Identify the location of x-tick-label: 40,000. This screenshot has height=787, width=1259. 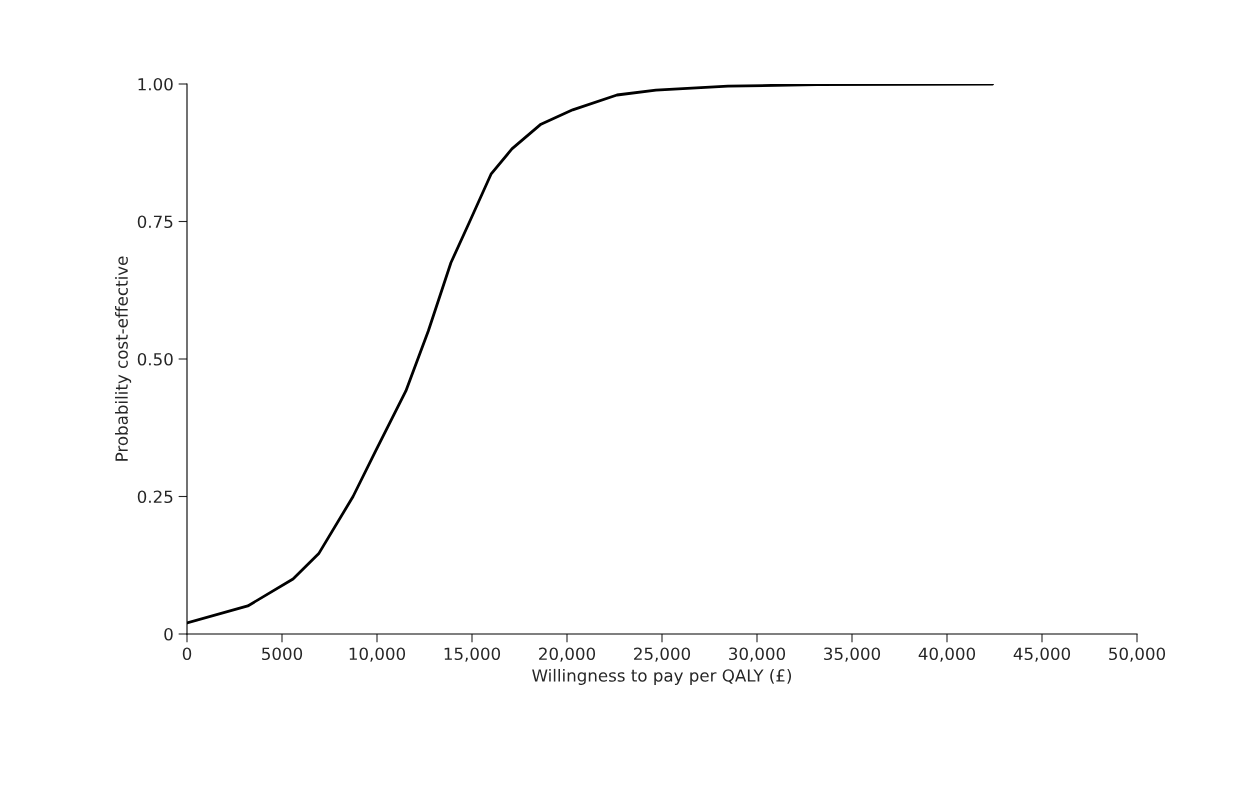
(947, 654).